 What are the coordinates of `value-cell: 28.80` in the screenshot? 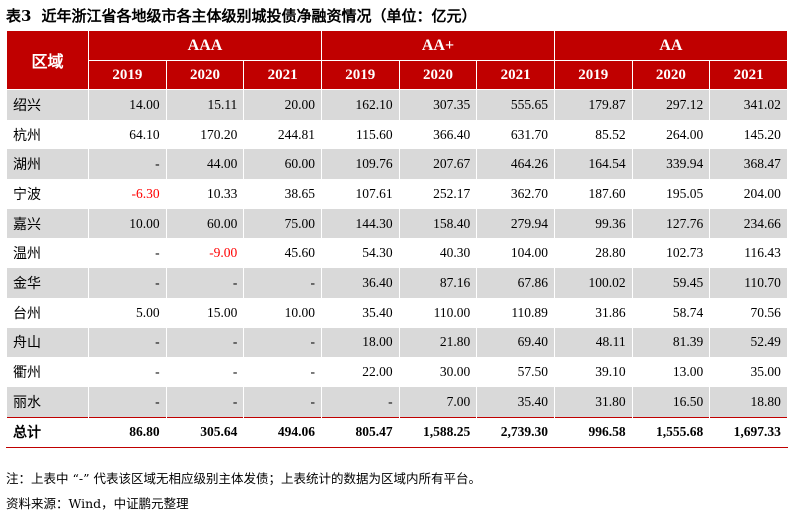 It's located at (593, 253).